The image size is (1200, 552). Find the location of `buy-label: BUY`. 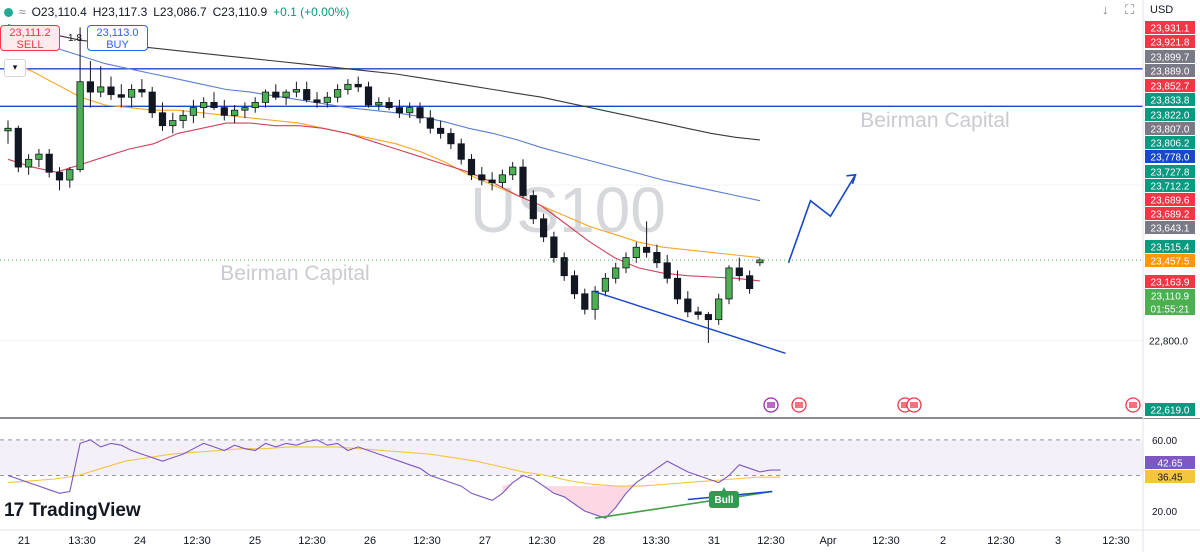

buy-label: BUY is located at coordinates (117, 45).